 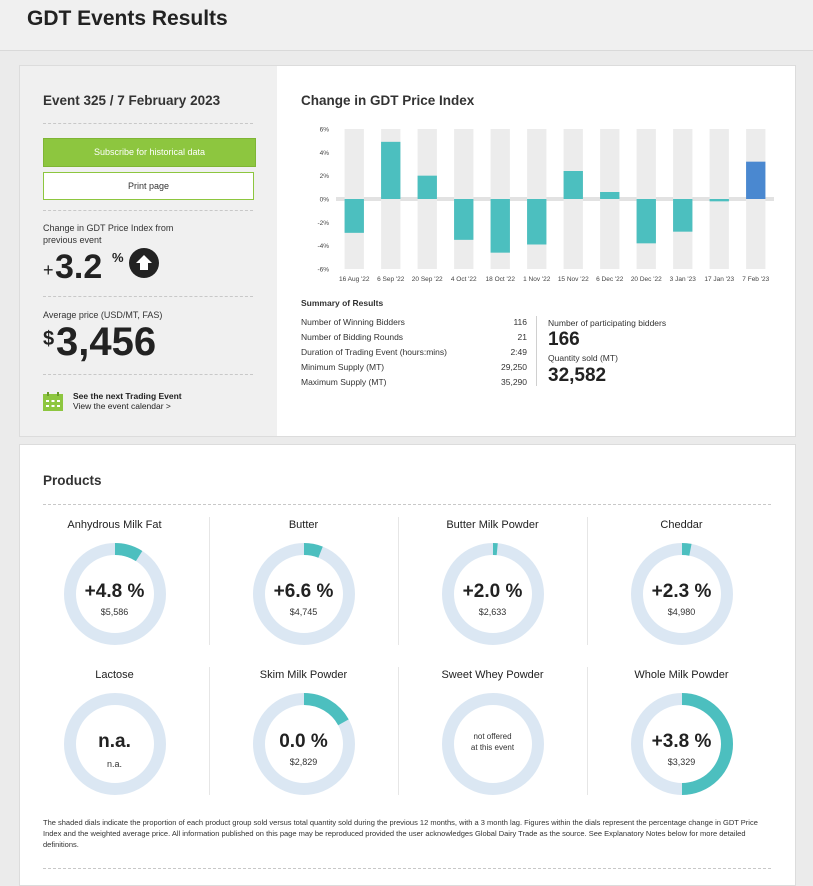 I want to click on x-tick-label: 20 Dec '22, so click(x=646, y=279).